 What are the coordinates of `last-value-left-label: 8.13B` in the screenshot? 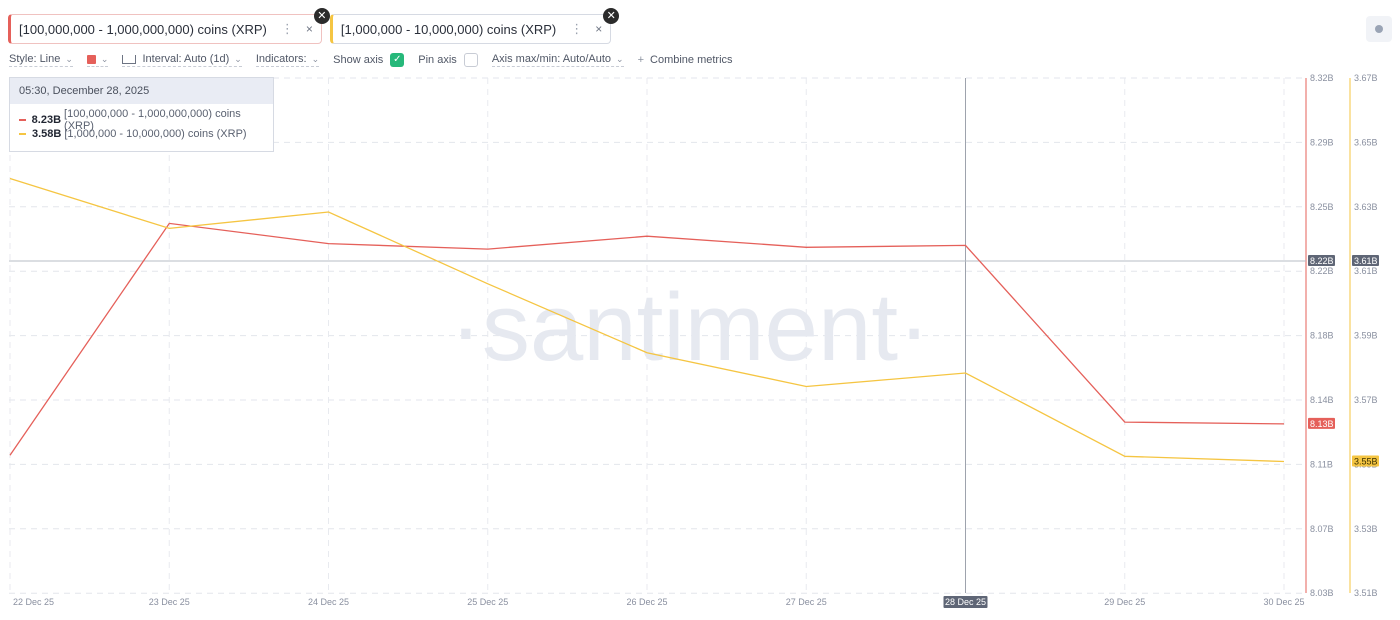 It's located at (1322, 424).